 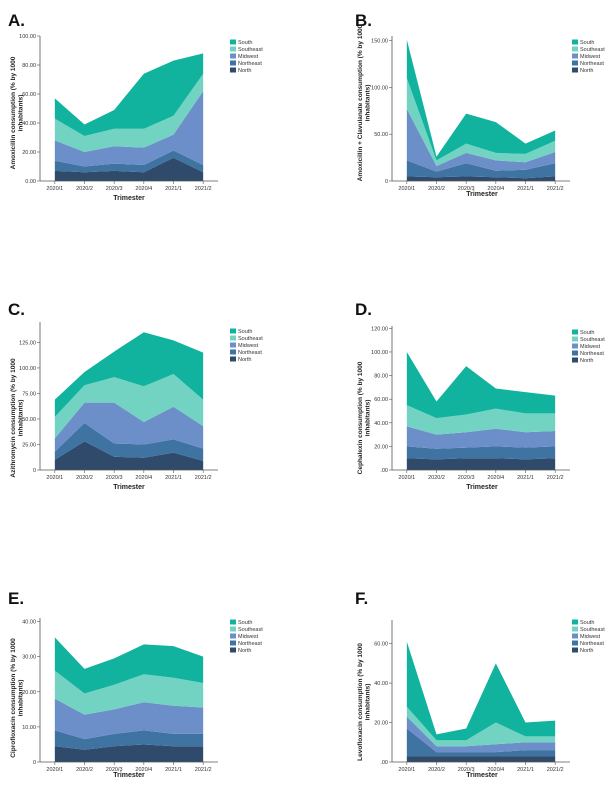 What do you see at coordinates (384, 763) in the screenshot?
I see `y-tick-label: .00` at bounding box center [384, 763].